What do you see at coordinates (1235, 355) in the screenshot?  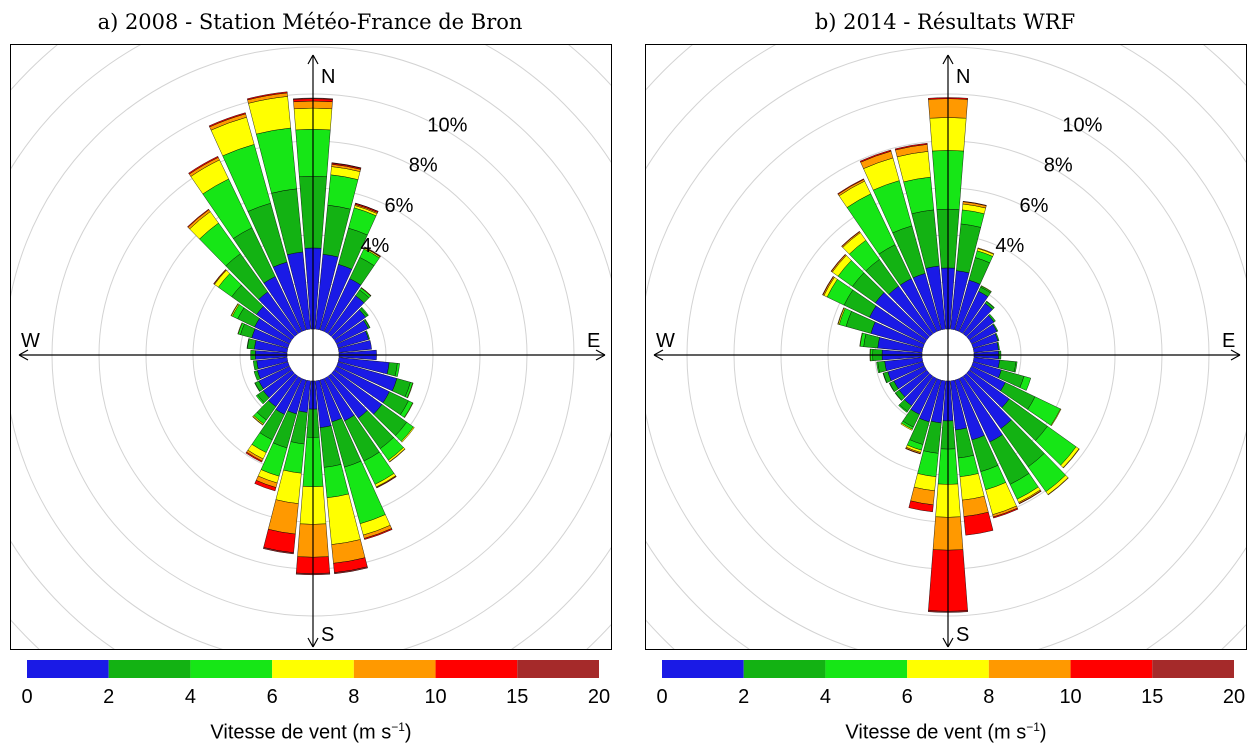 I see `east-arrowhead` at bounding box center [1235, 355].